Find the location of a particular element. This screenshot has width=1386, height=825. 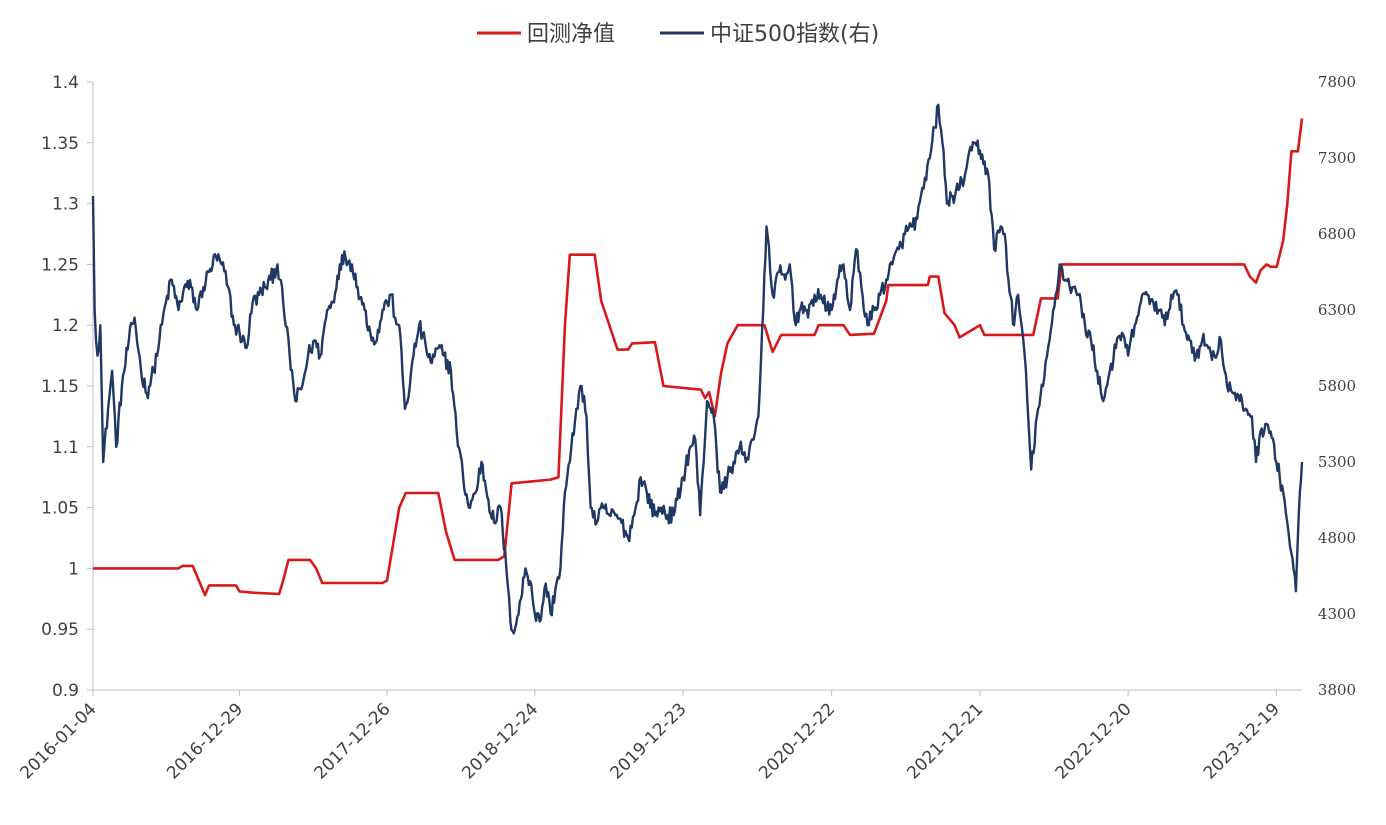

y-right-tick-label: 6800 is located at coordinates (1337, 234).